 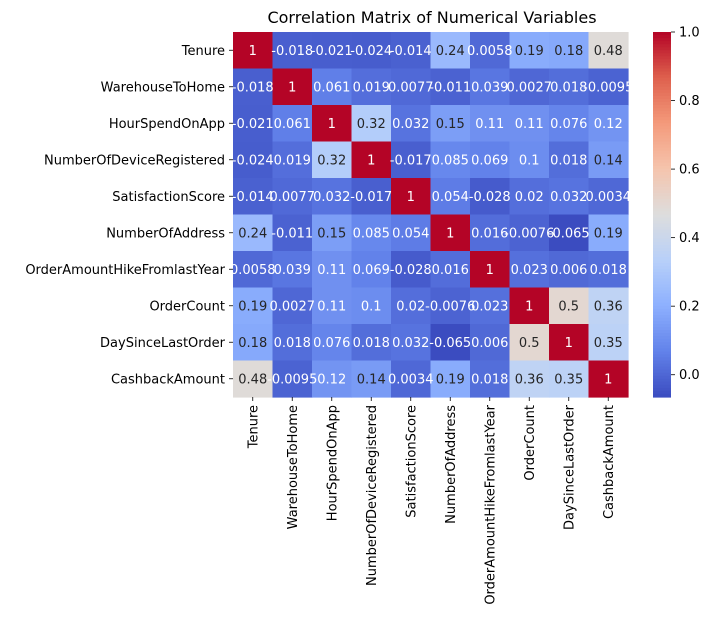 What do you see at coordinates (125, 270) in the screenshot?
I see `y-tick-label: OrderAmountHikeFromlastYear` at bounding box center [125, 270].